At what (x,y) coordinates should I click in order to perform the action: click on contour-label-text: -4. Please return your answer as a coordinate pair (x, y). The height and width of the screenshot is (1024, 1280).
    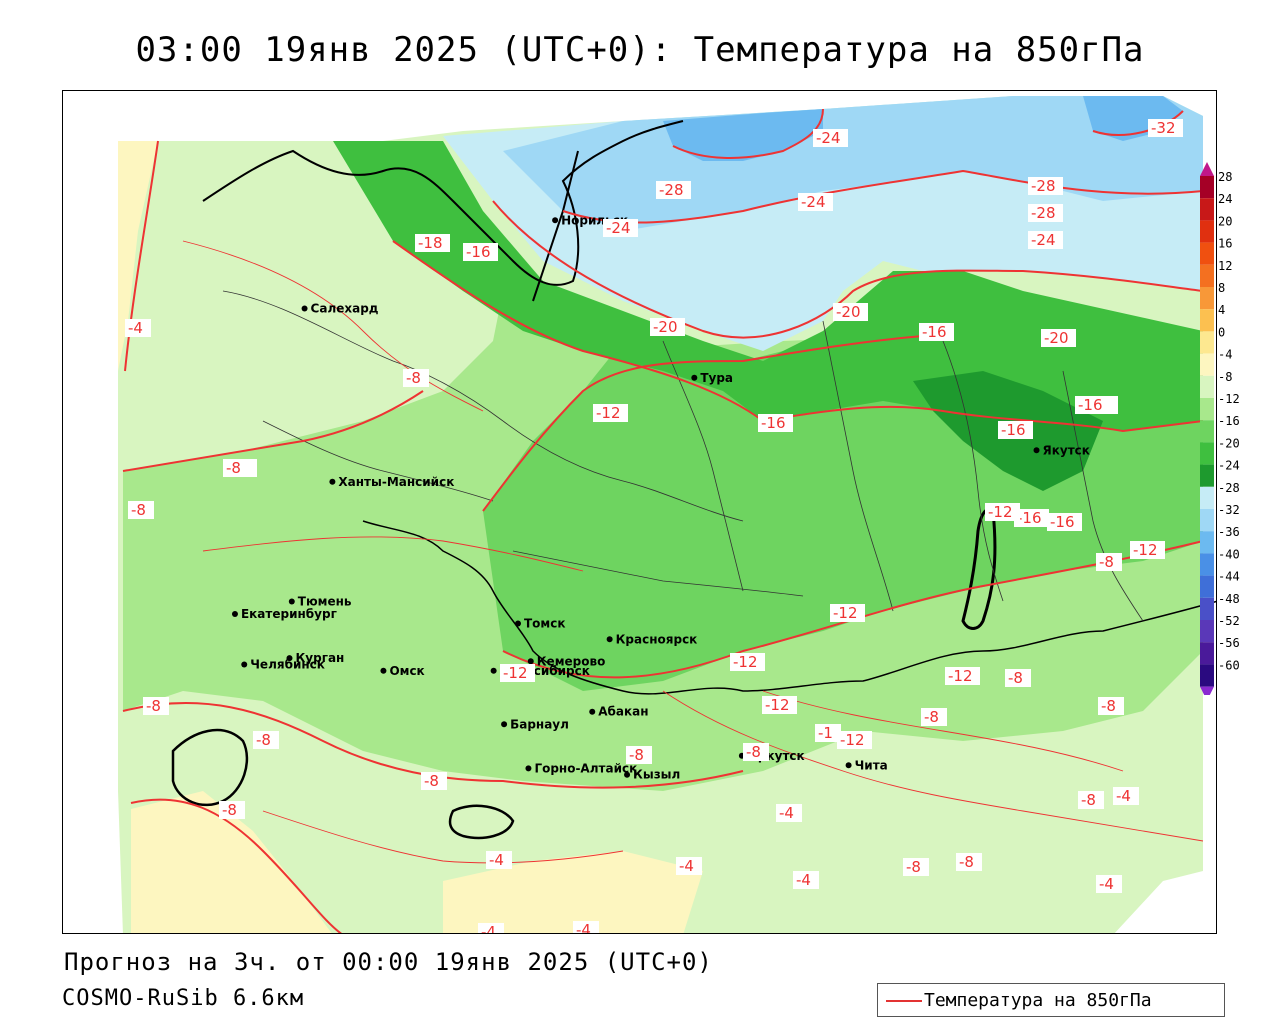
    Looking at the image, I should click on (786, 813).